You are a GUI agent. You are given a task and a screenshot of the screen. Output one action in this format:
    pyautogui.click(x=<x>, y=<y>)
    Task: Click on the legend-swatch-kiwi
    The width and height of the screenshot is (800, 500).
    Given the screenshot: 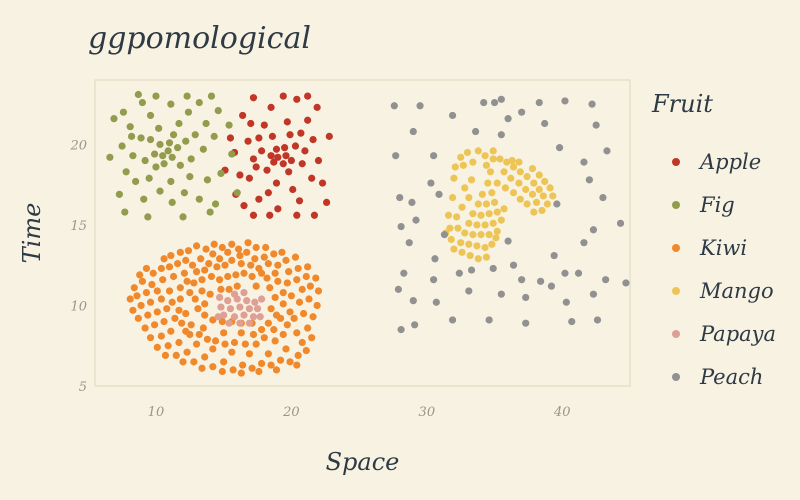 What is the action you would take?
    pyautogui.click(x=676, y=248)
    